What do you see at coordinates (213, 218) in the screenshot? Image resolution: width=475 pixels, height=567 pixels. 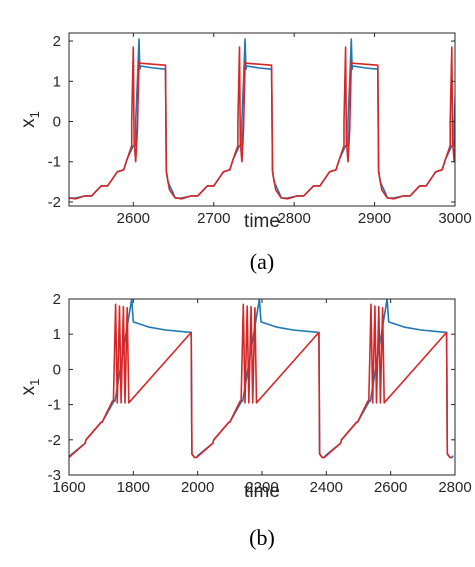 I see `x-tick-label: 2700` at bounding box center [213, 218].